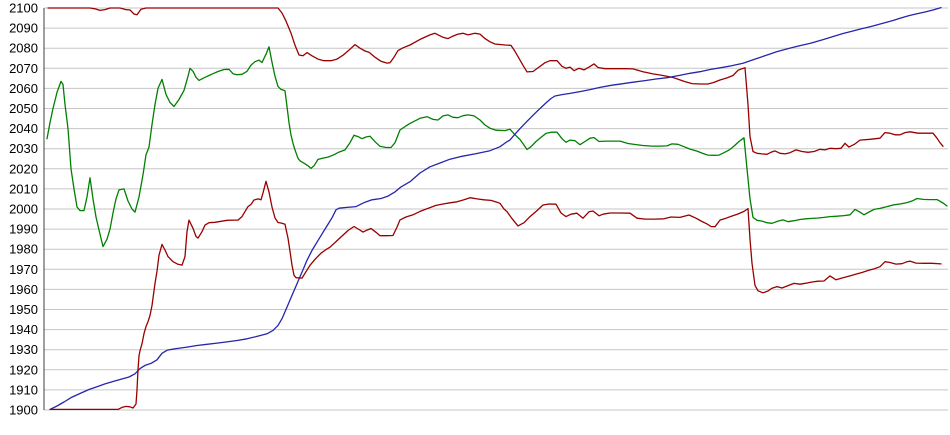  Describe the element at coordinates (23, 309) in the screenshot. I see `y-tick-label: 1950` at that location.